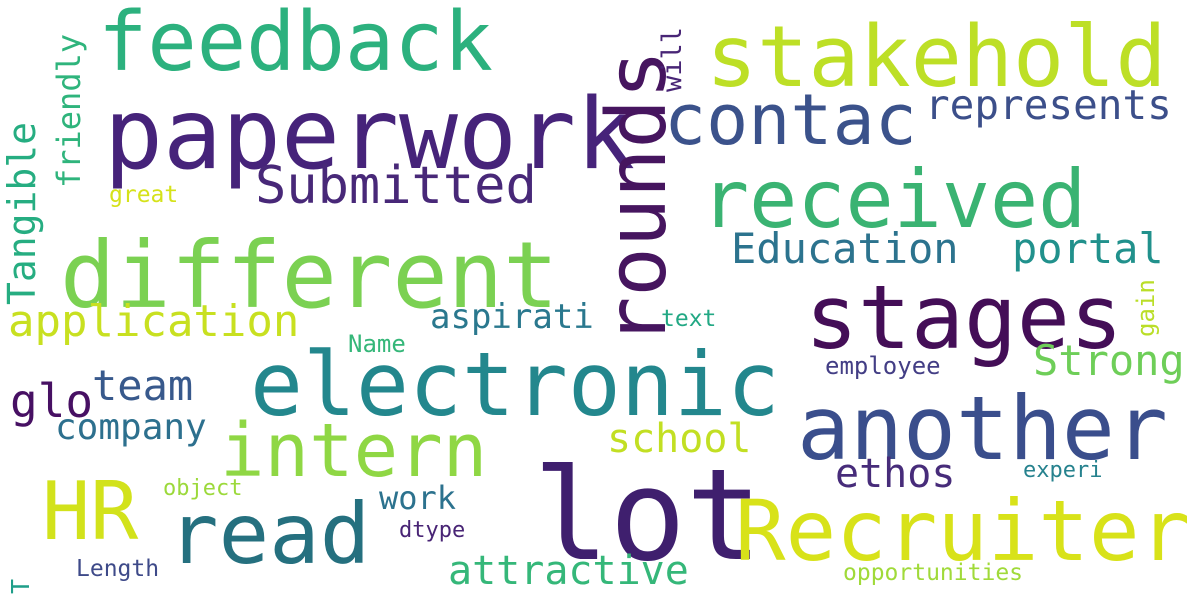 The image size is (1200, 600). I want to click on word-glo: glo, so click(52, 401).